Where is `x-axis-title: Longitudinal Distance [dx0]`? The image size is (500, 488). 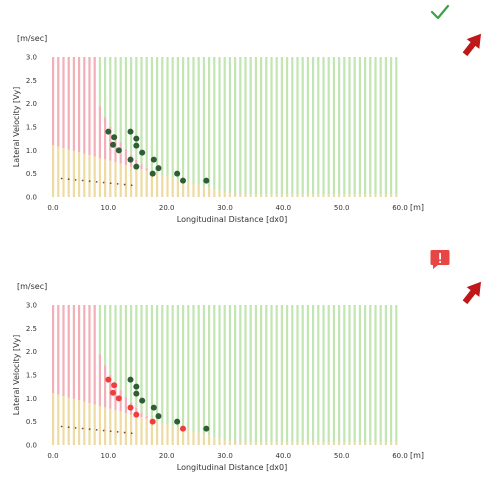 x-axis-title: Longitudinal Distance [dx0] is located at coordinates (232, 467).